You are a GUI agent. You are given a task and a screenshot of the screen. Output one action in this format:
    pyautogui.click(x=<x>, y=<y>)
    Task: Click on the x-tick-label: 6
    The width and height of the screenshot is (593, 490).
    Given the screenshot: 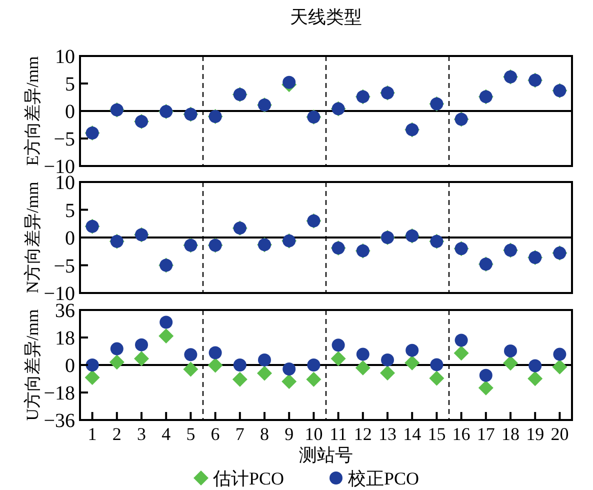 What is the action you would take?
    pyautogui.click(x=215, y=434)
    